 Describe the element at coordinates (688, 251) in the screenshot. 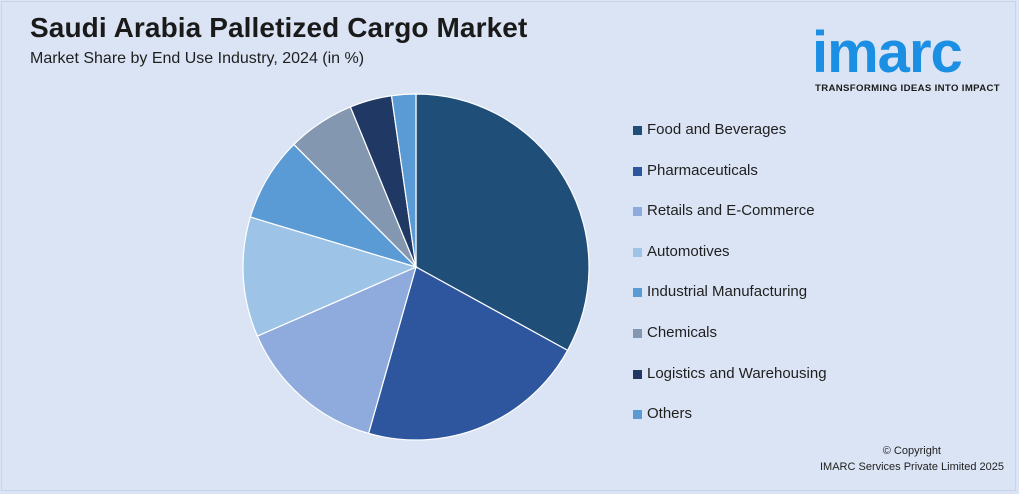

I see `legend-label: Automotives` at that location.